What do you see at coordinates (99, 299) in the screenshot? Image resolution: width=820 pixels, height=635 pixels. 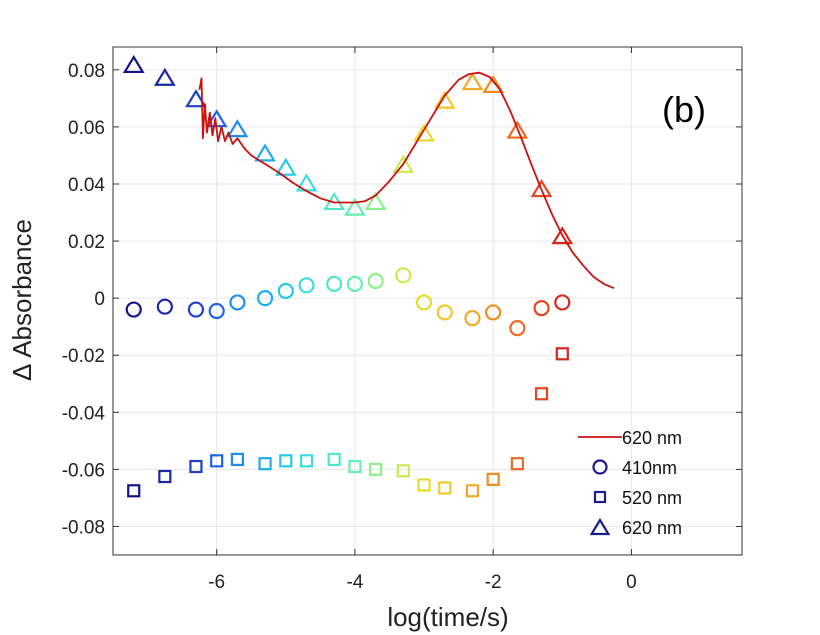 I see `y-tick-label: 0` at bounding box center [99, 299].